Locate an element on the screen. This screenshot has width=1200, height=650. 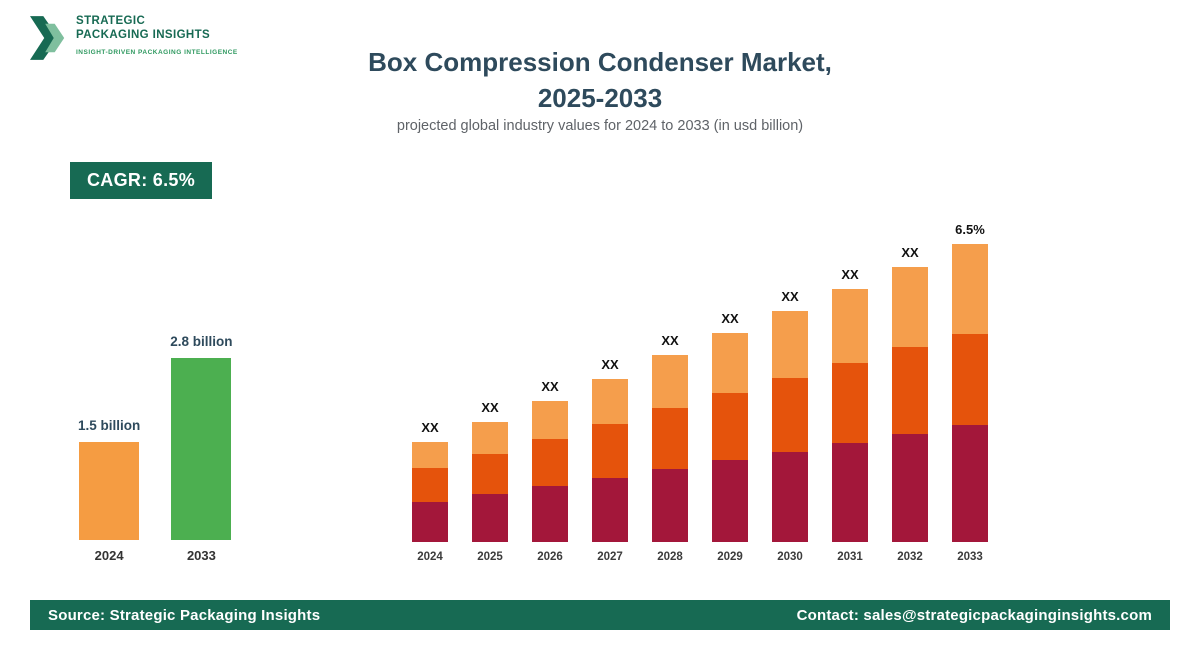
stacked-bar-year-label: 2024 is located at coordinates (430, 557).